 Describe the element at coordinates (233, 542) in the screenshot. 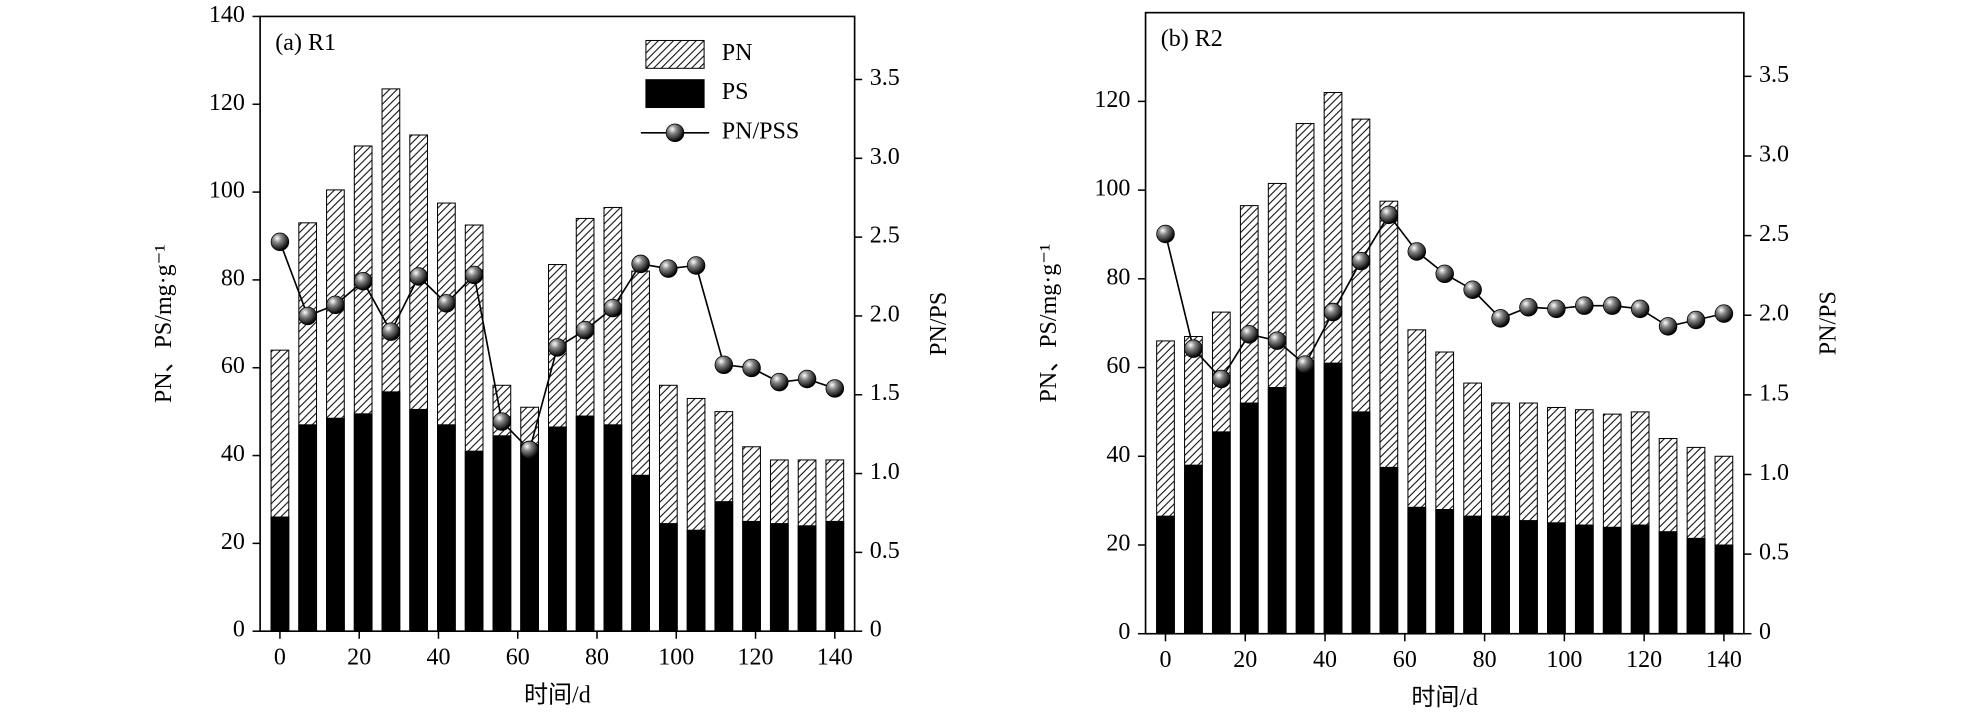

I see `y-tick-label: 20` at that location.